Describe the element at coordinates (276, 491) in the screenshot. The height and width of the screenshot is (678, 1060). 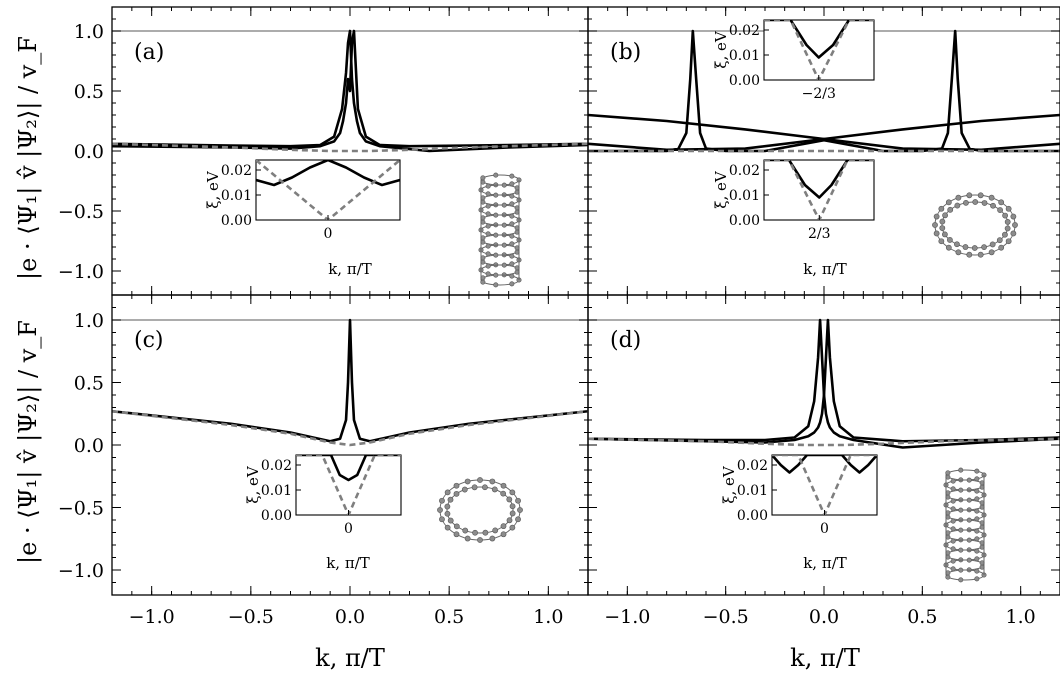
I see `inset-ytick-label: 0.01` at that location.